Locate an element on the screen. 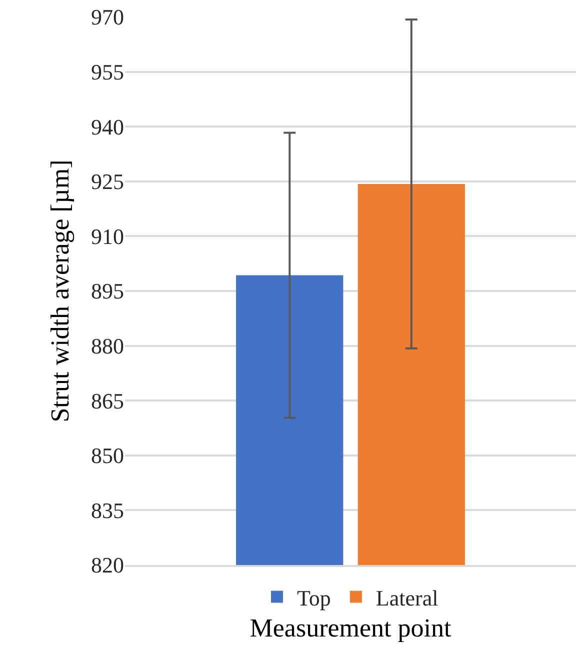 Image resolution: width=576 pixels, height=652 pixels. y-axis-title: Strut width average [µm] is located at coordinates (59, 291).